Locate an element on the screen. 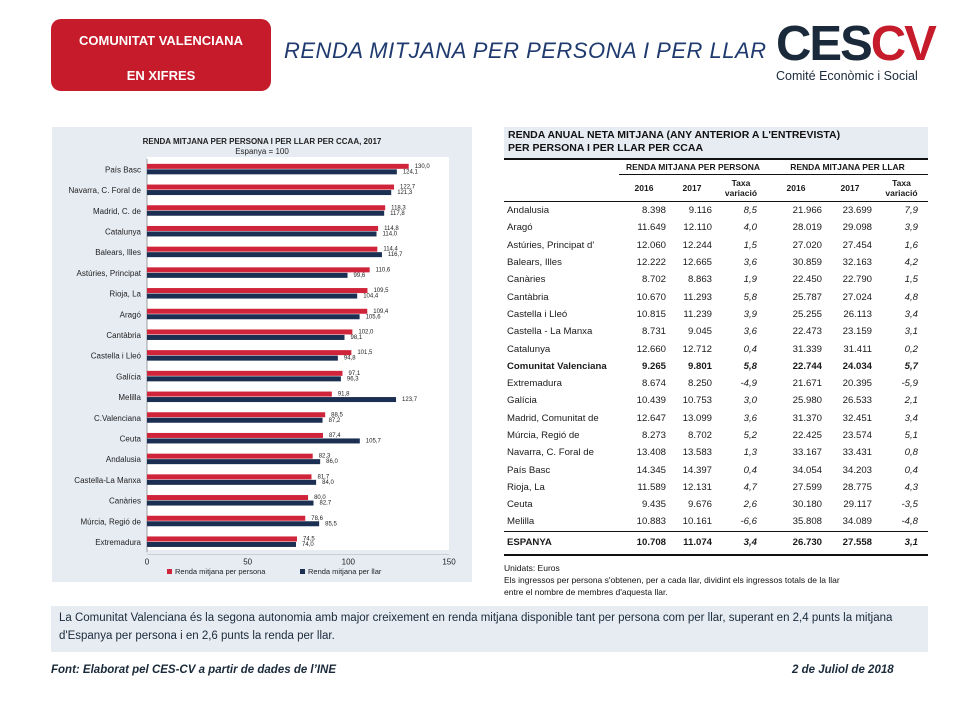 Image resolution: width=980 pixels, height=711 pixels. cell-p16: 10.670 is located at coordinates (651, 297).